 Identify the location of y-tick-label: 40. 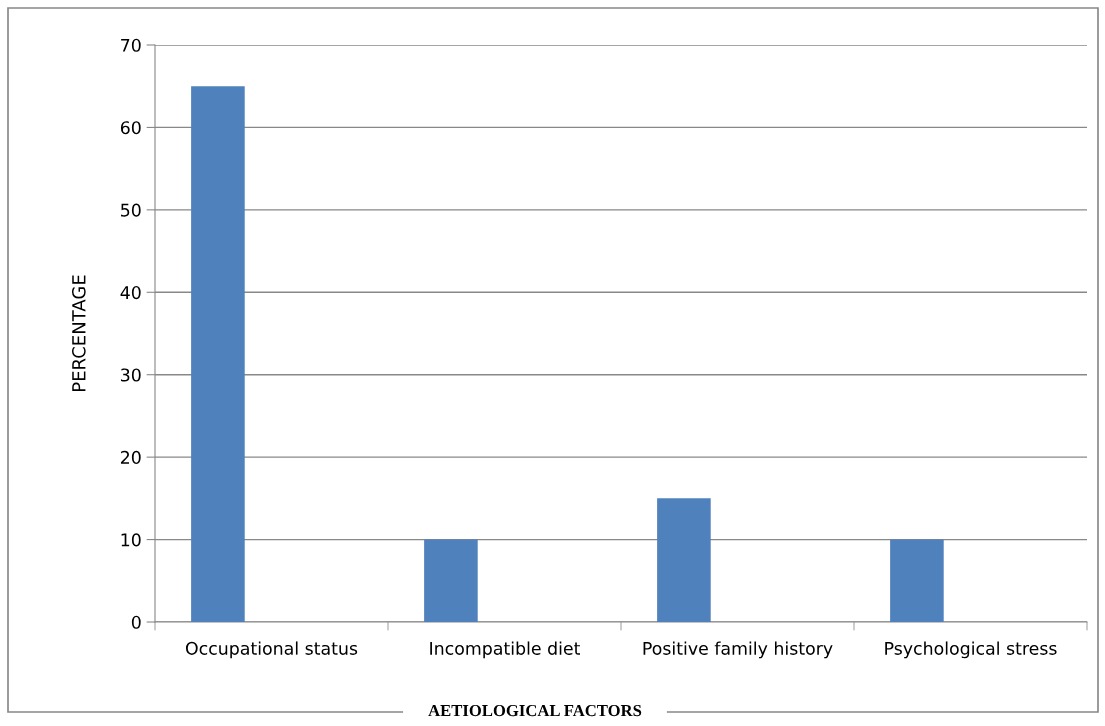
(130, 293).